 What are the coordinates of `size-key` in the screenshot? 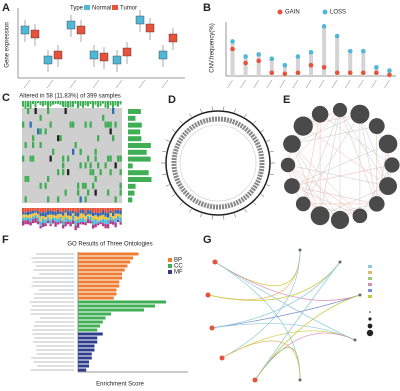 It's located at (370, 333).